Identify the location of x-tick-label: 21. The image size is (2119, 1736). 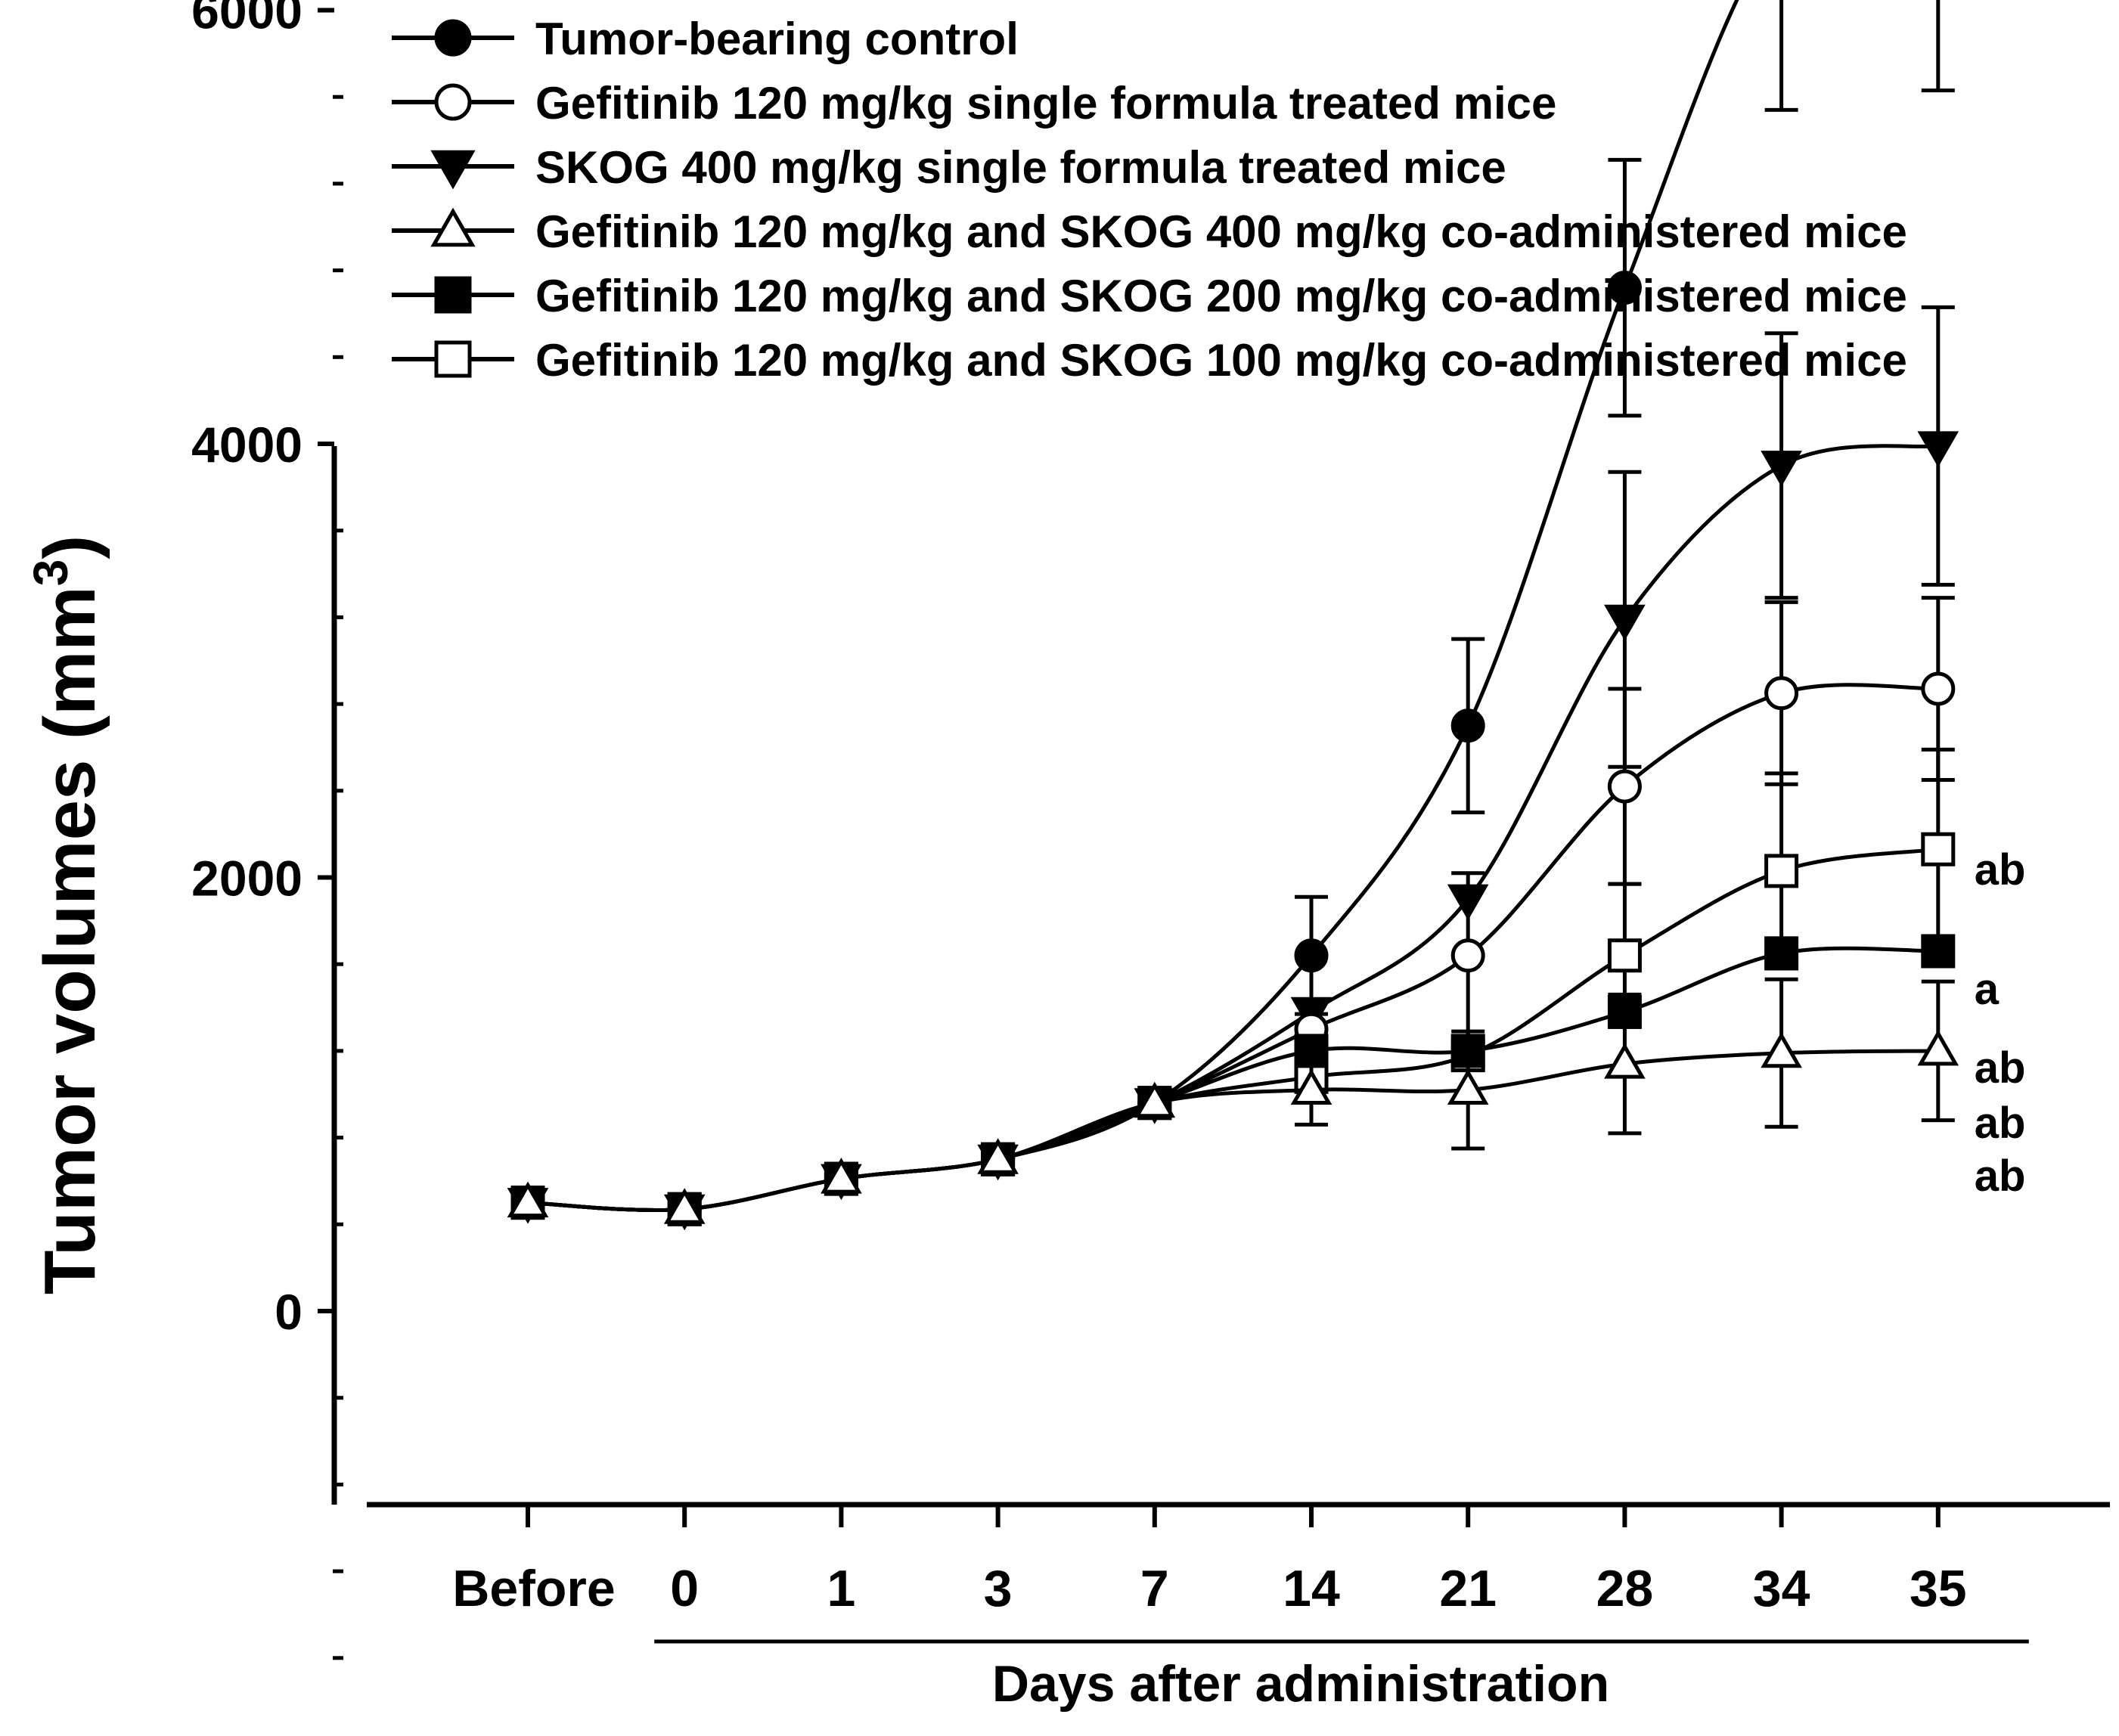
(1468, 1588).